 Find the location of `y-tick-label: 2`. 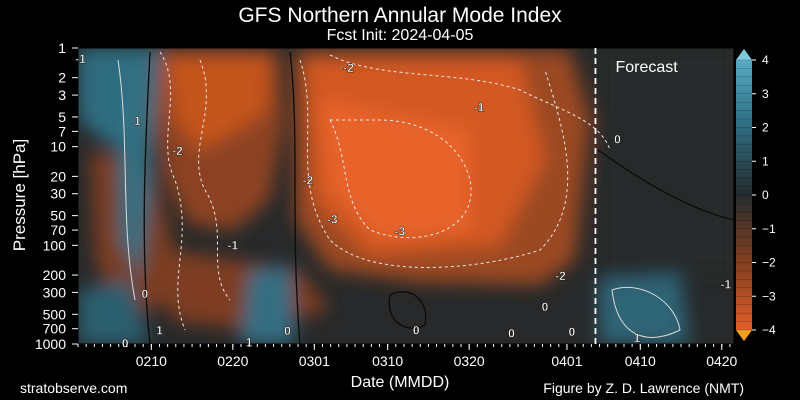

y-tick-label: 2 is located at coordinates (62, 78).